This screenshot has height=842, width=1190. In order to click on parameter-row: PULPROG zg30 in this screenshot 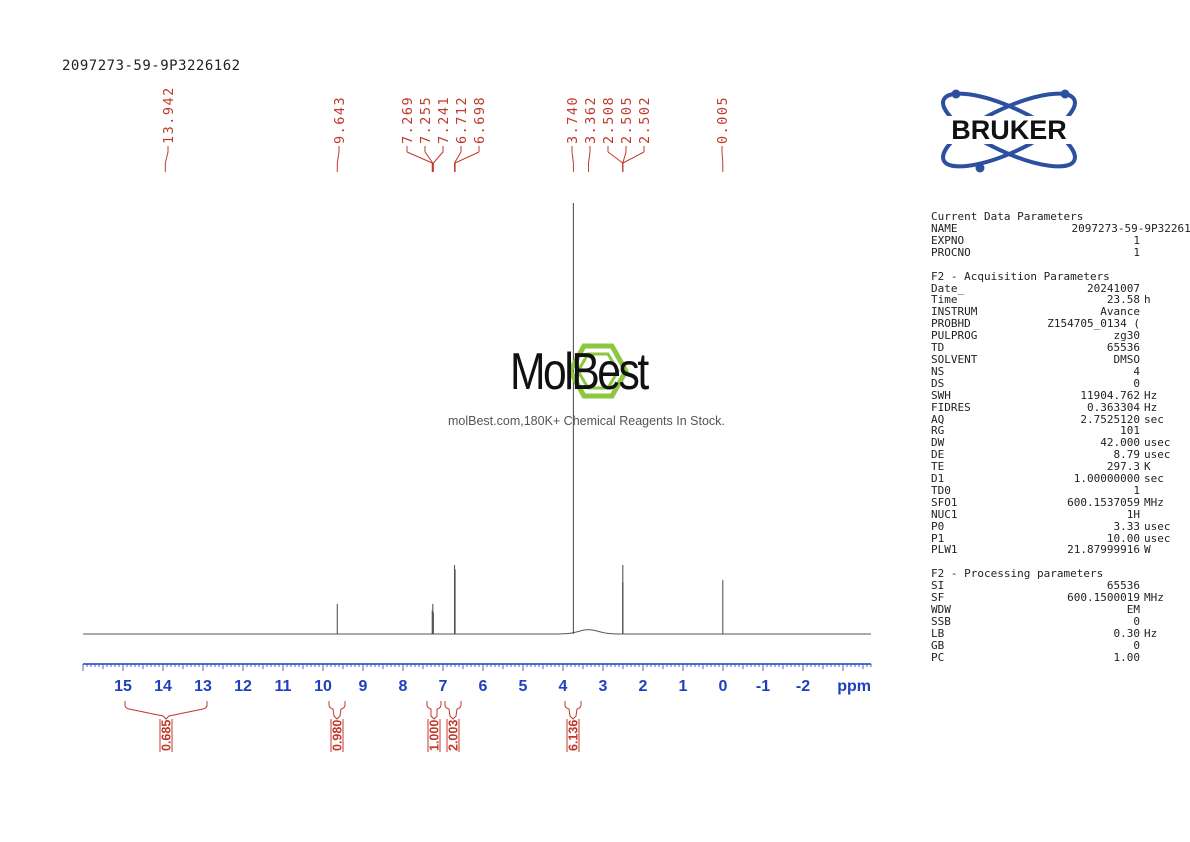, I will do `click(1060, 336)`.